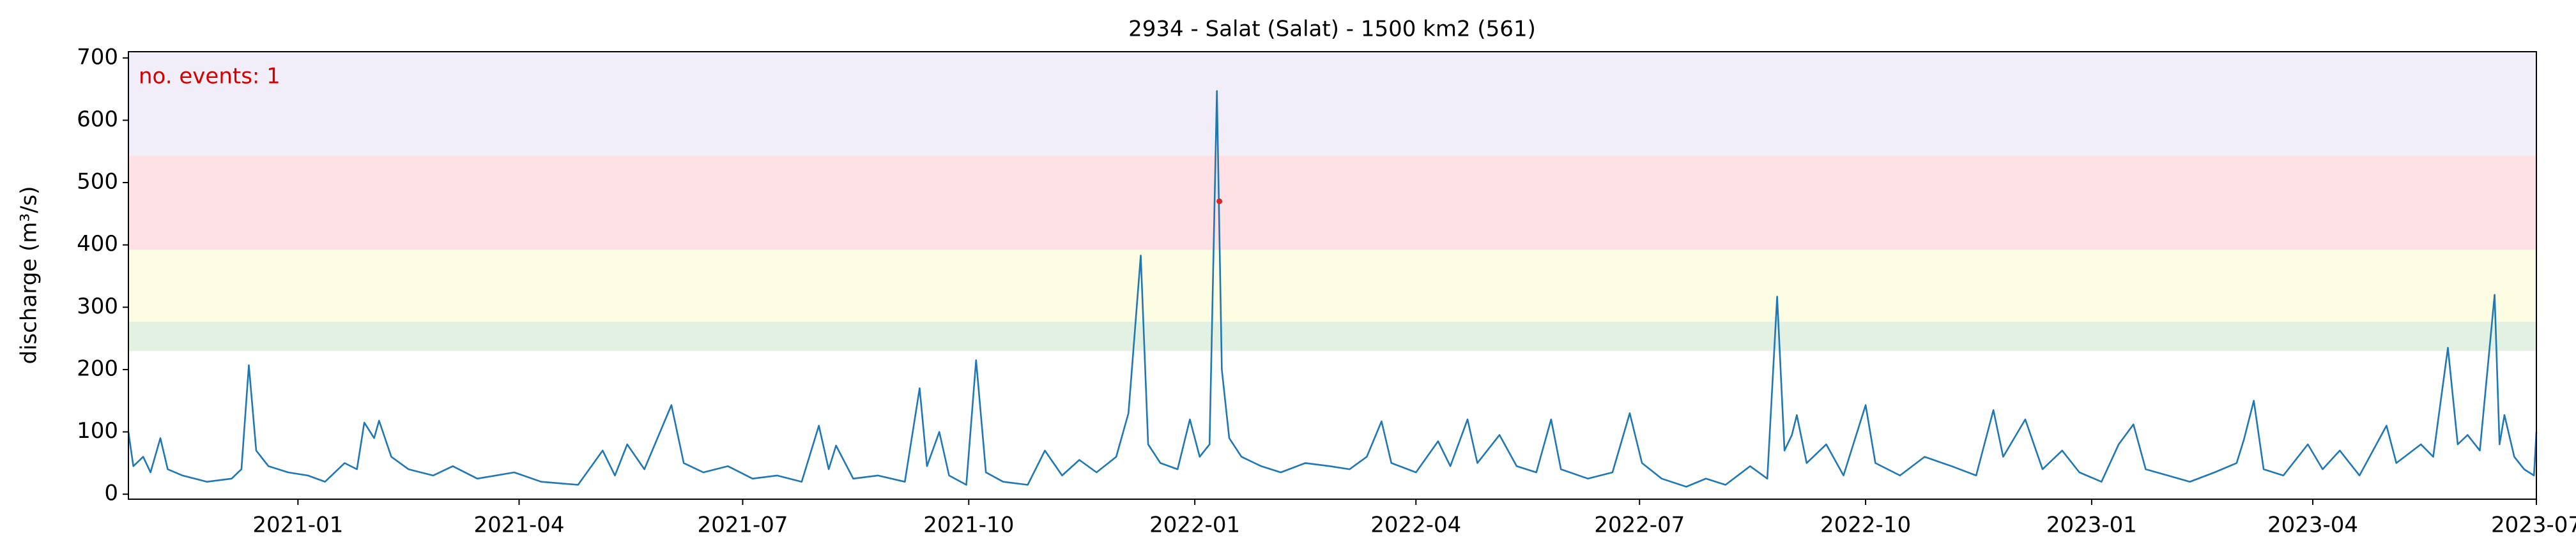 This screenshot has width=2576, height=556. I want to click on y-axis-label: discharge (m³/s), so click(29, 275).